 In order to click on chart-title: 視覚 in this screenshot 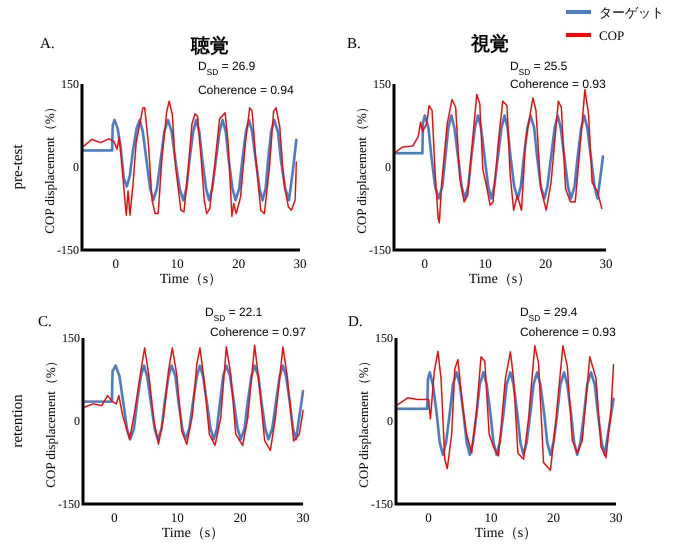, I will do `click(489, 44)`.